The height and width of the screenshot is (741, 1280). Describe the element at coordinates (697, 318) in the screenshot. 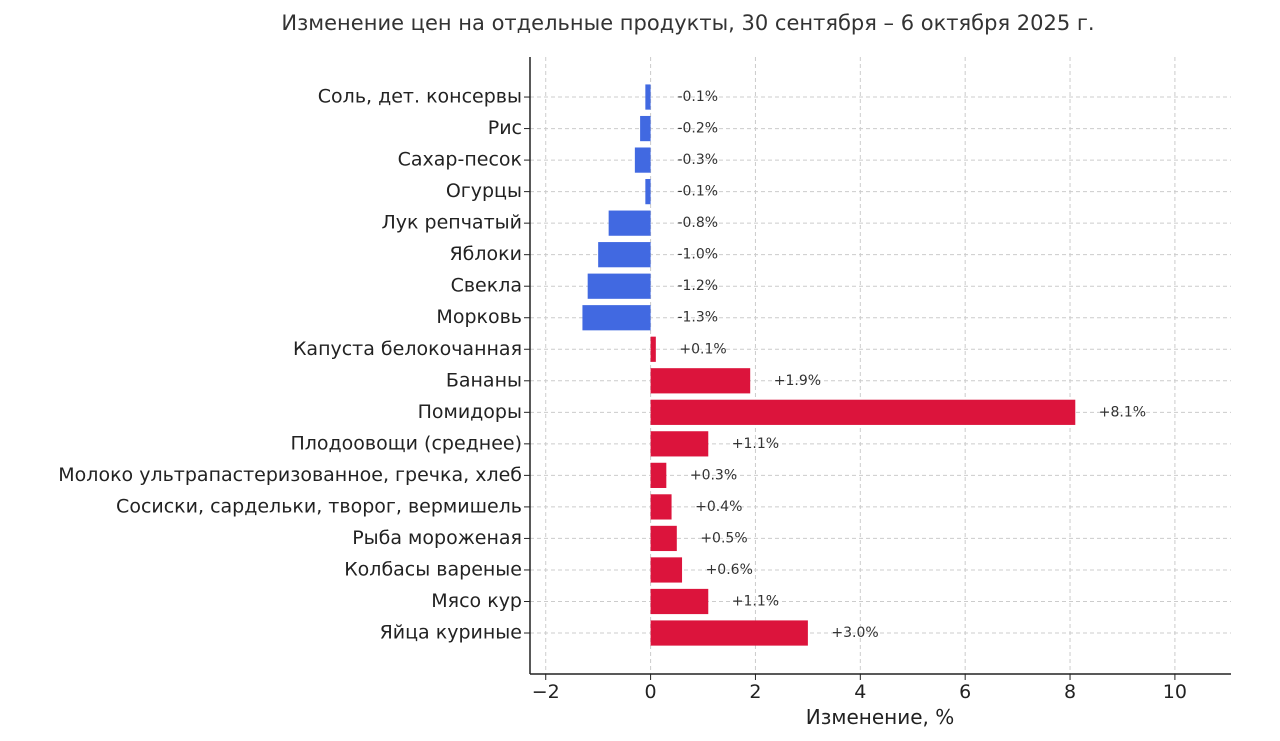

I see `data-label: -1.3%` at that location.